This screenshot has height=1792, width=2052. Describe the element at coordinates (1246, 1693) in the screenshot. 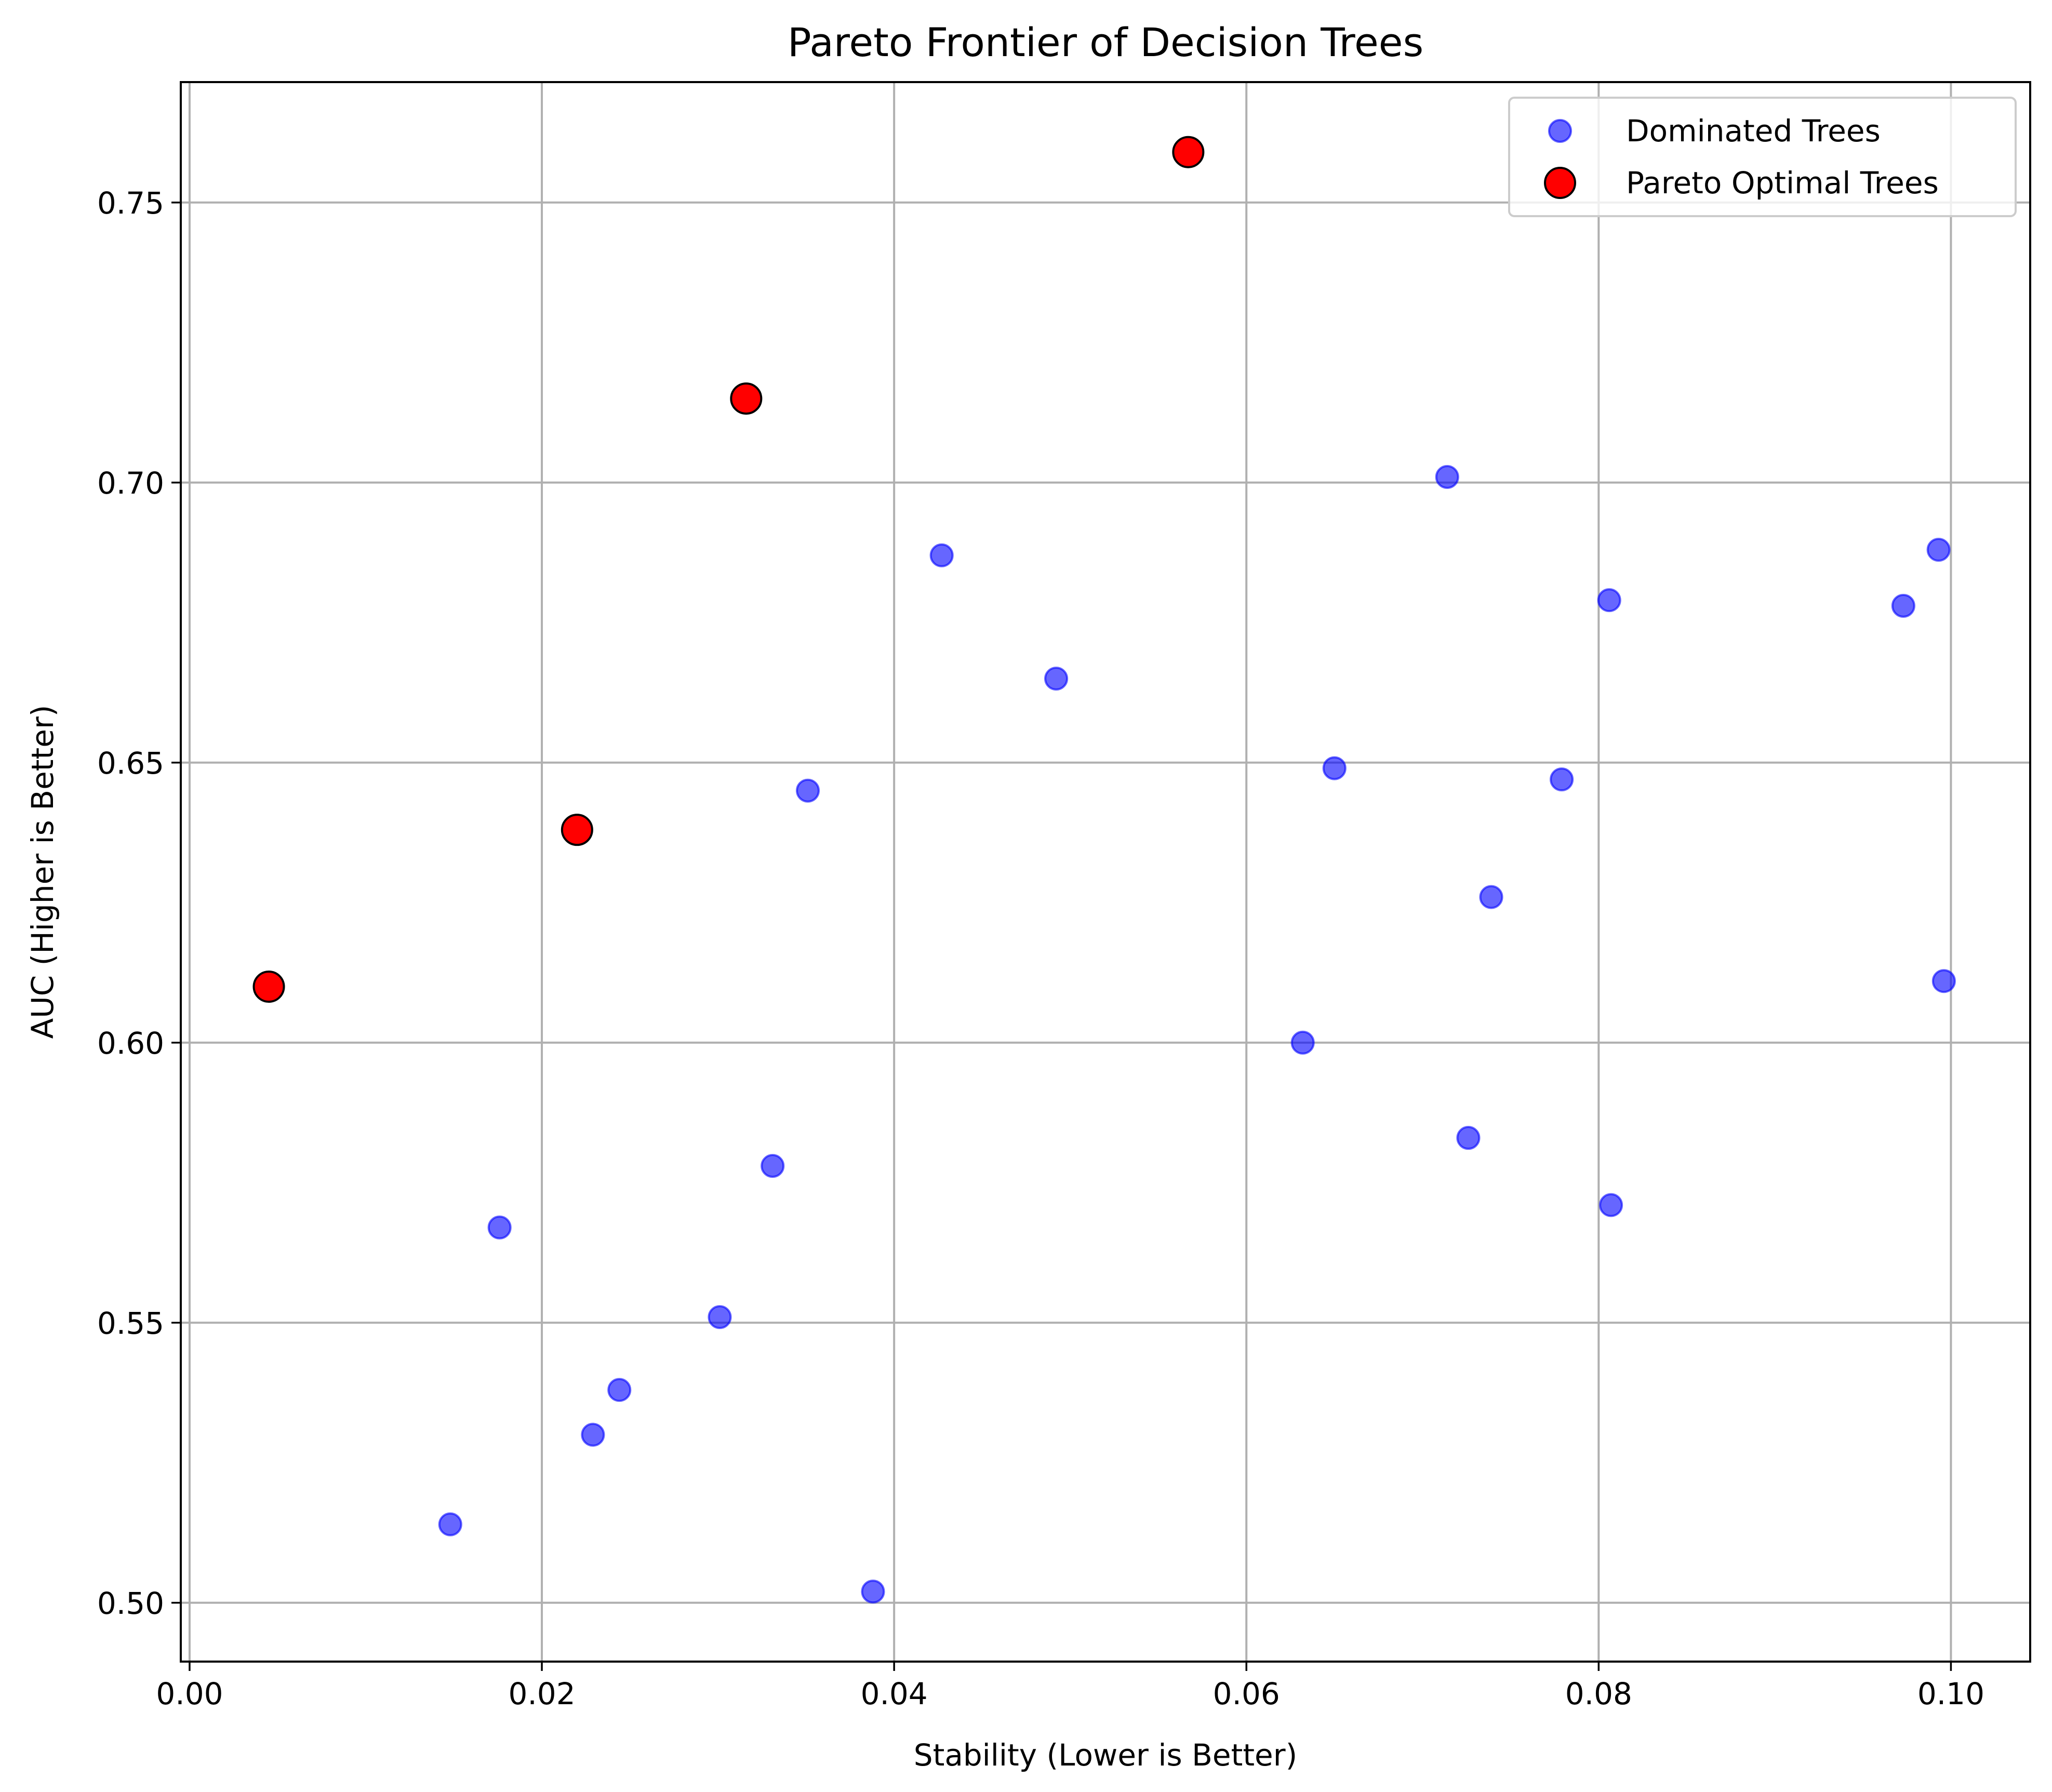

I see `x-tick-label: 0.06` at that location.